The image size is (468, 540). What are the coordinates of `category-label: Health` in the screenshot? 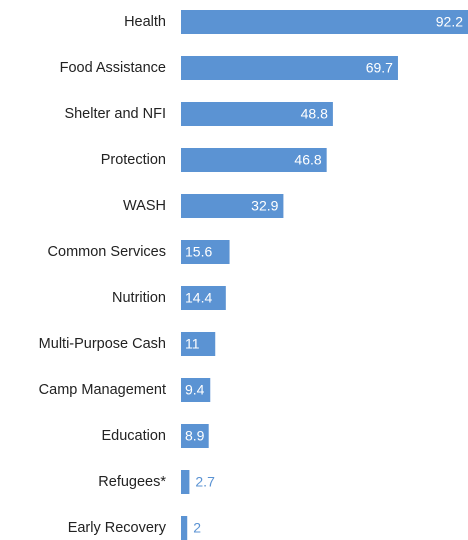 It's located at (145, 22).